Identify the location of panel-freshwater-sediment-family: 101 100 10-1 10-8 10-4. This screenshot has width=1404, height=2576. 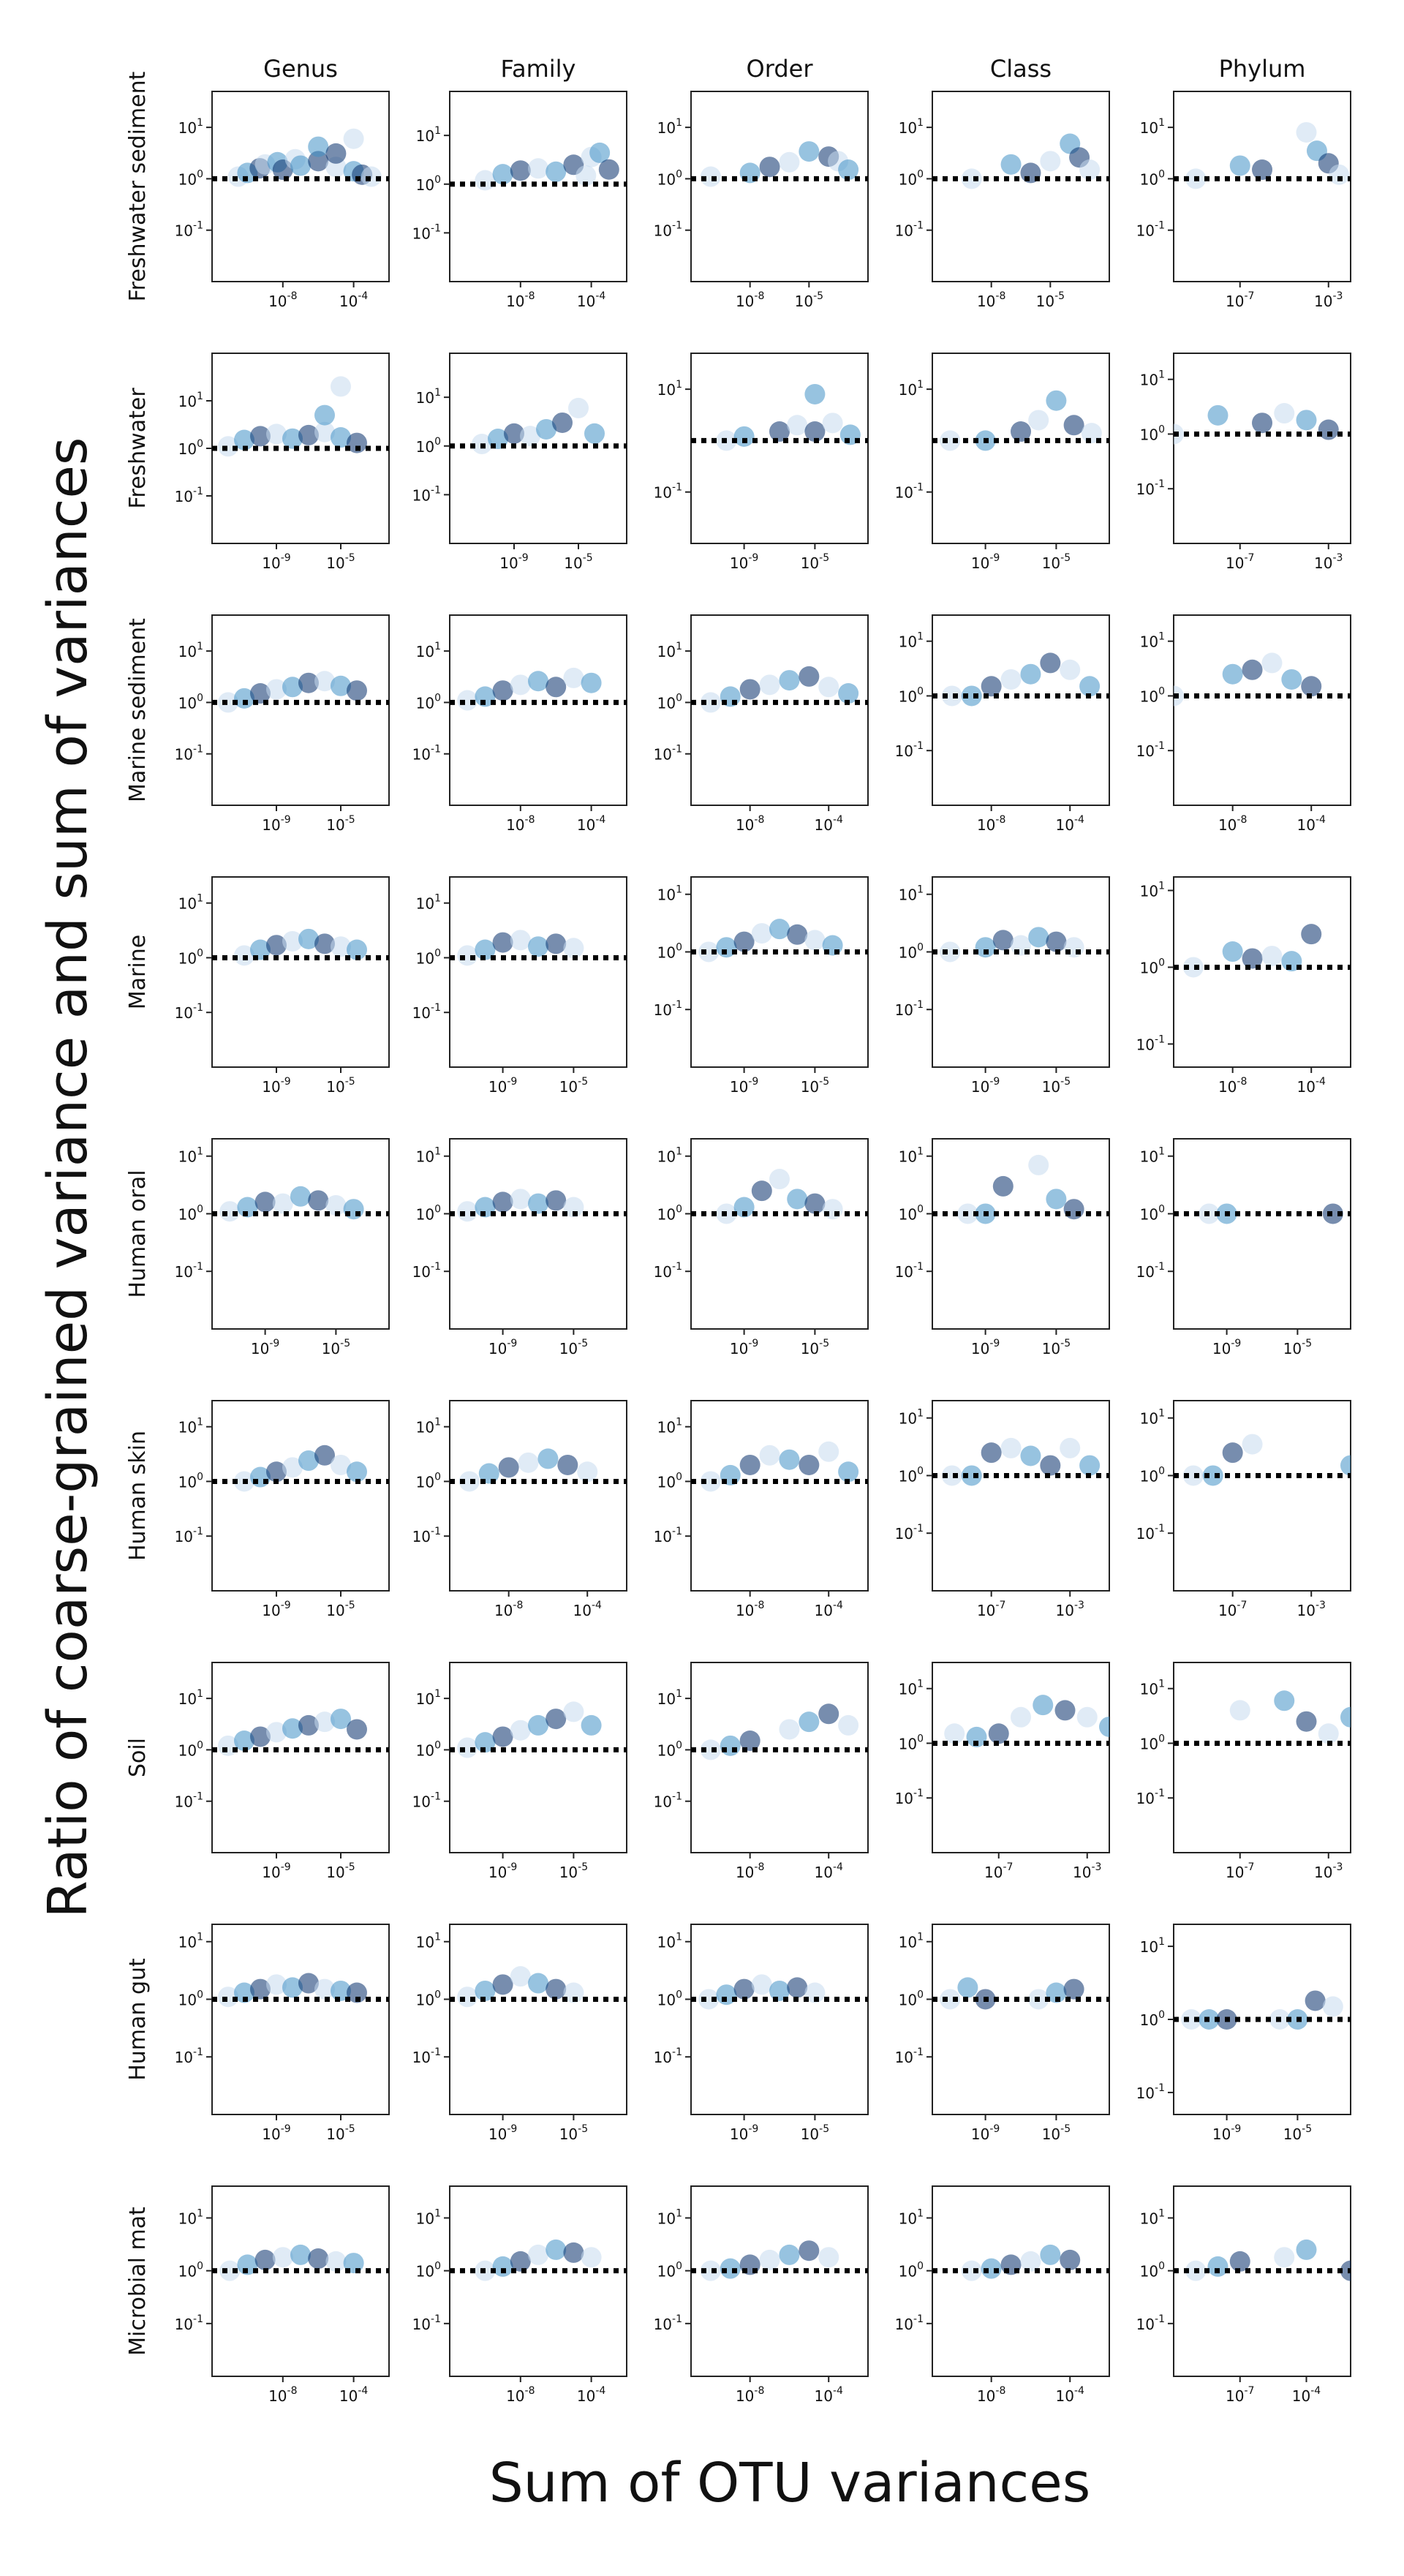
(519, 200).